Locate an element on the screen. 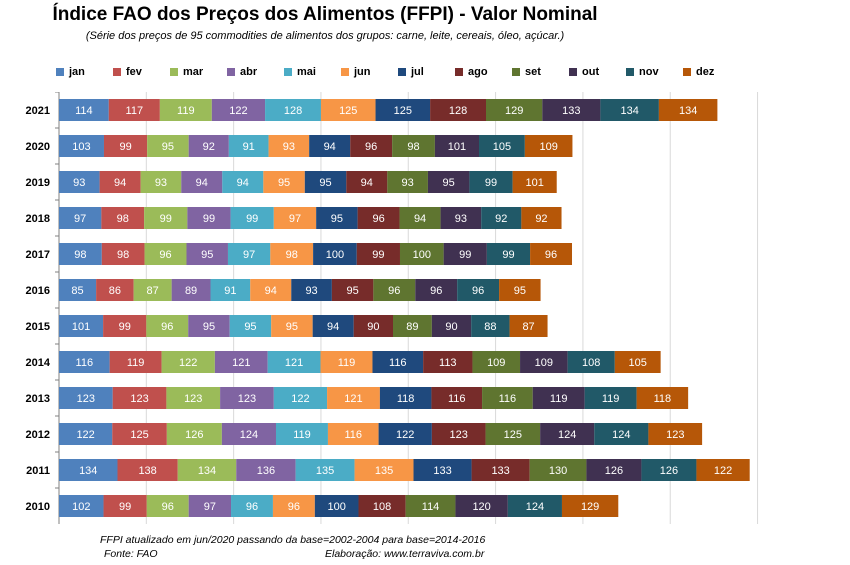 The image size is (850, 565). data-label: 128 is located at coordinates (458, 111).